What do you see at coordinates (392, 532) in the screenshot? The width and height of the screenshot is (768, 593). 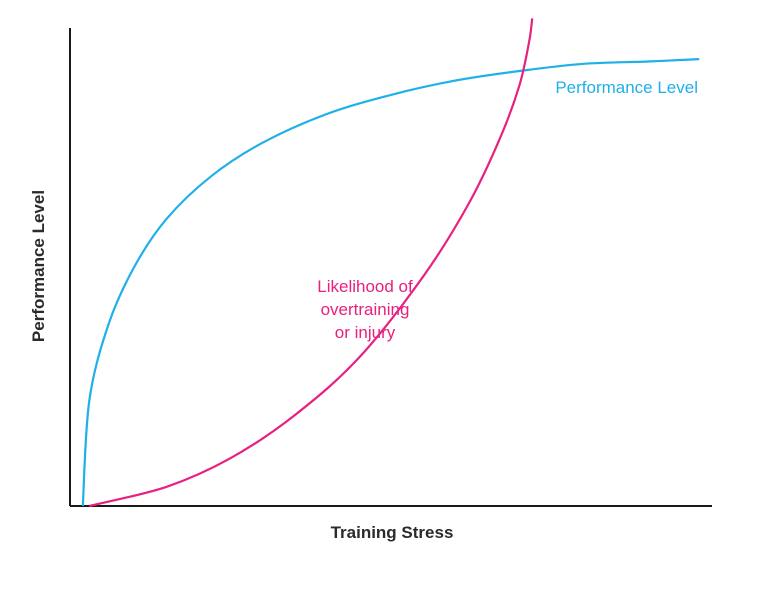 I see `x-axis-title: Training Stress` at bounding box center [392, 532].